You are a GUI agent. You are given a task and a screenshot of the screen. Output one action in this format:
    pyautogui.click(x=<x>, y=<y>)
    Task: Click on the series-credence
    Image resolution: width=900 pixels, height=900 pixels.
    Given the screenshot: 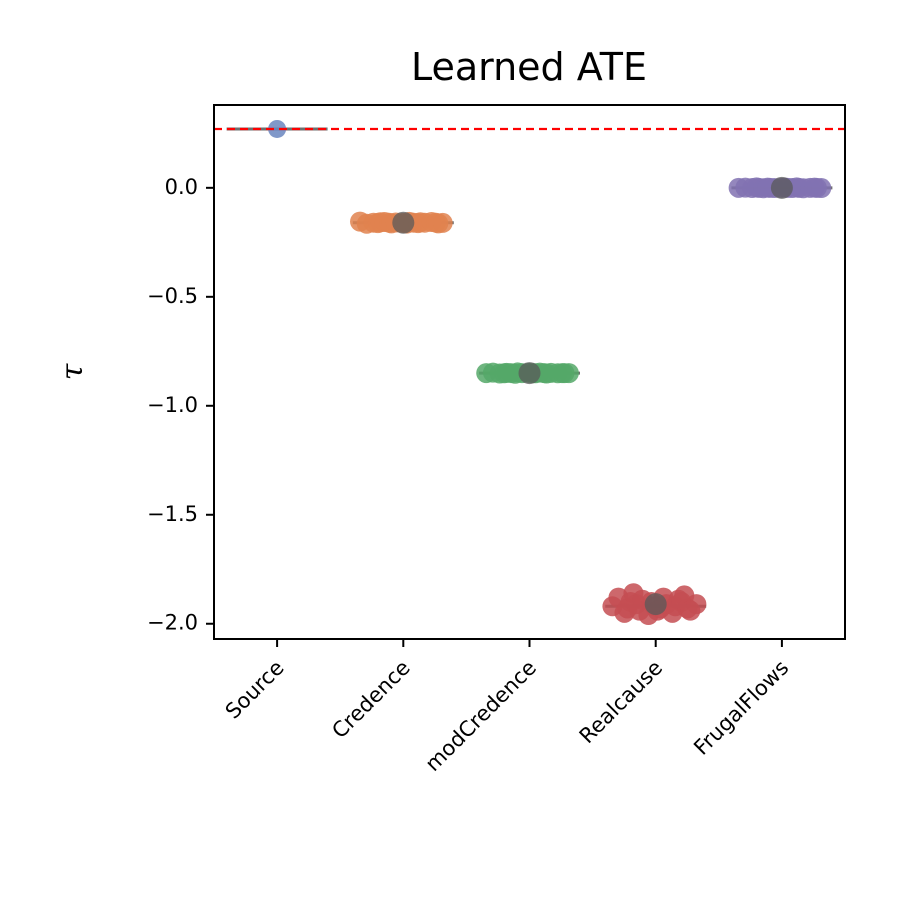 What is the action you would take?
    pyautogui.click(x=402, y=222)
    